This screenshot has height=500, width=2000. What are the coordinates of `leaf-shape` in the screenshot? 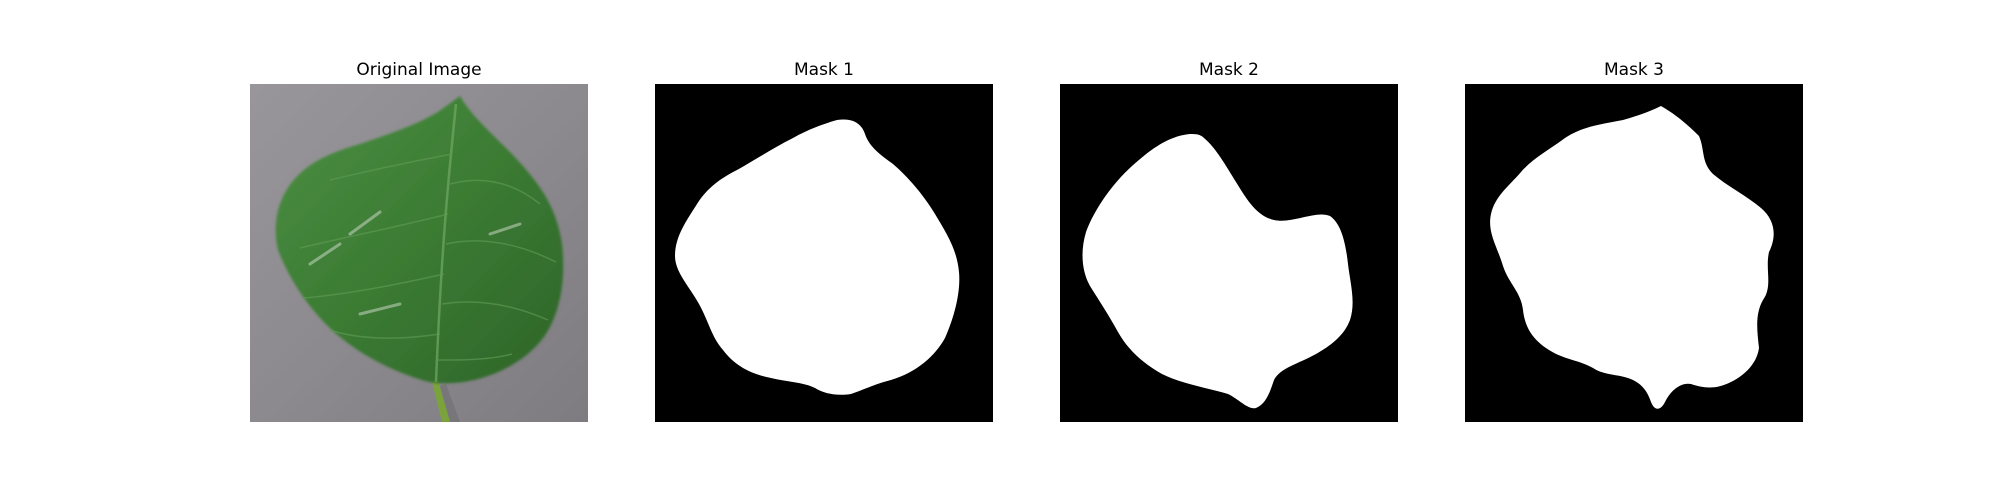 It's located at (419, 240).